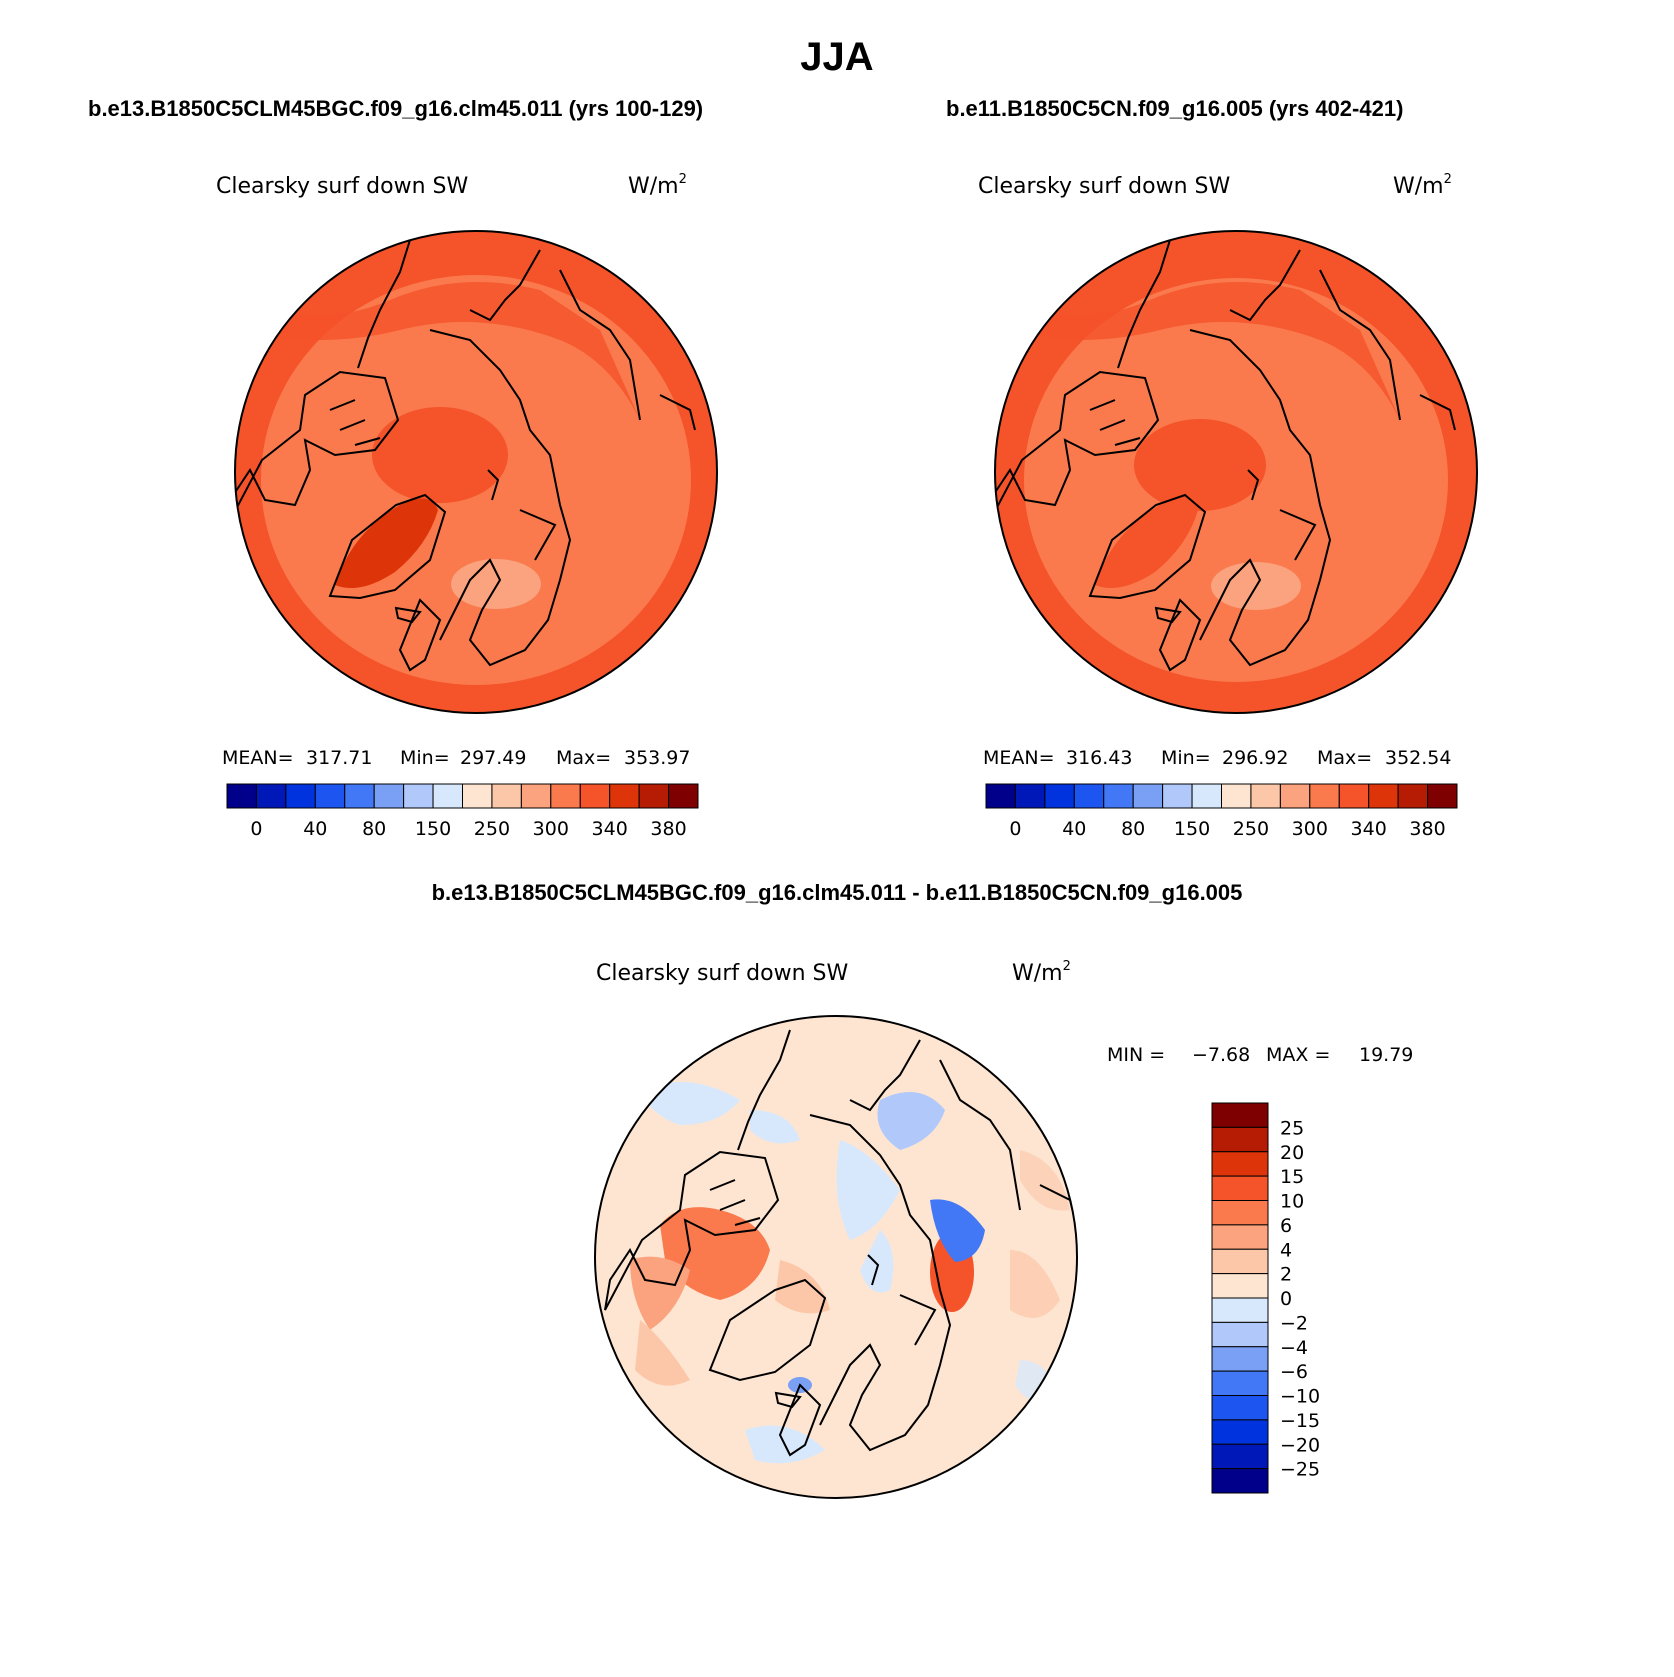 This screenshot has width=1674, height=1677. What do you see at coordinates (836, 57) in the screenshot?
I see `figure-title: JJA` at bounding box center [836, 57].